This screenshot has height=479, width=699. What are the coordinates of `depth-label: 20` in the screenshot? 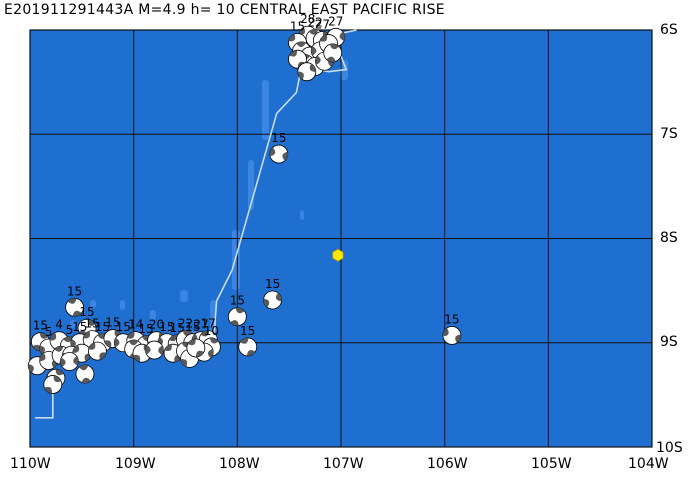 It's located at (156, 325).